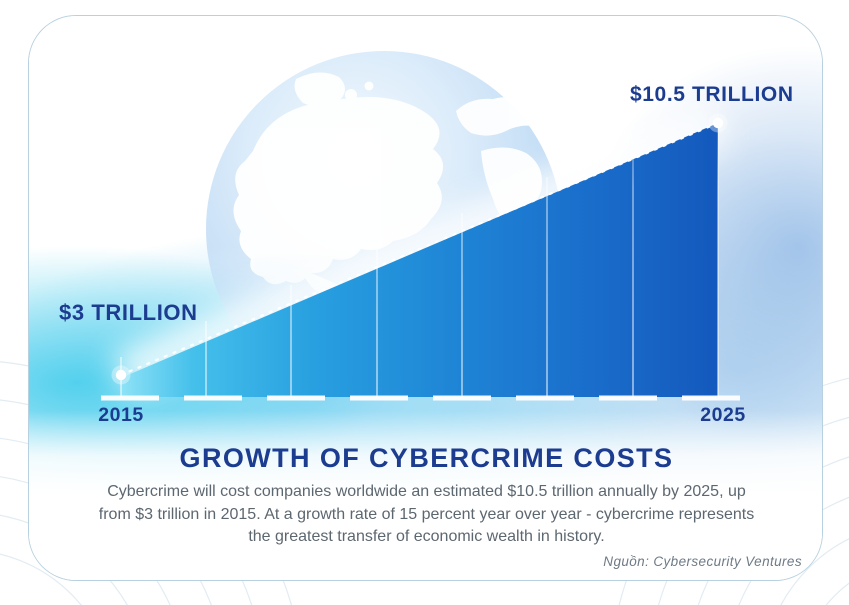 The width and height of the screenshot is (849, 605). What do you see at coordinates (712, 94) in the screenshot?
I see `end-value-label: $10.5 TRILLION` at bounding box center [712, 94].